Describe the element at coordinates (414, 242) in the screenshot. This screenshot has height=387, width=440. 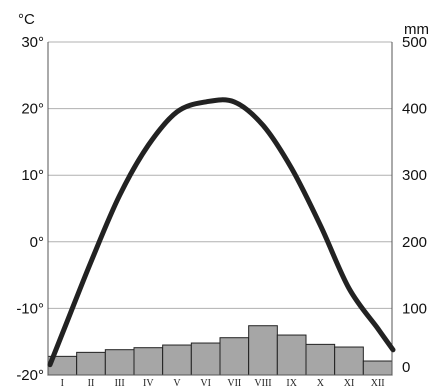
I see `right-tick-label: 200` at that location.